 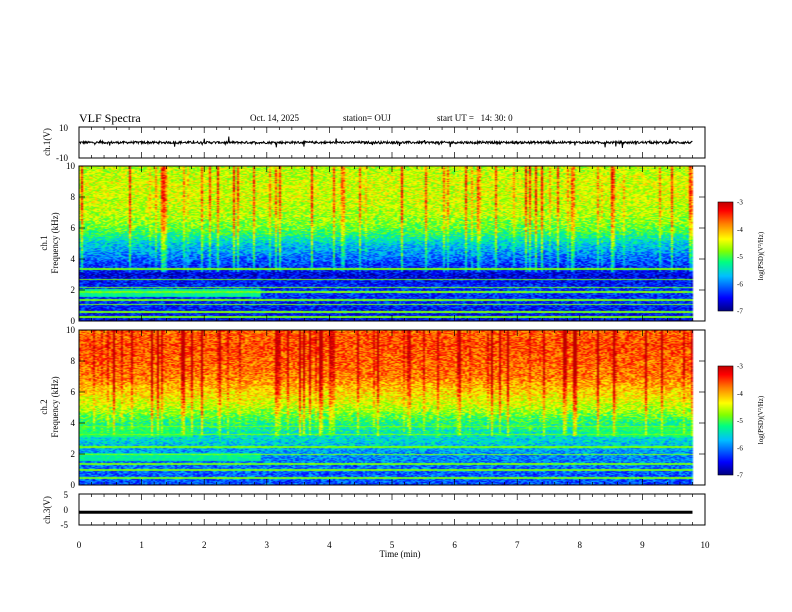 What do you see at coordinates (367, 118) in the screenshot?
I see `station-label: station= OUJ` at bounding box center [367, 118].